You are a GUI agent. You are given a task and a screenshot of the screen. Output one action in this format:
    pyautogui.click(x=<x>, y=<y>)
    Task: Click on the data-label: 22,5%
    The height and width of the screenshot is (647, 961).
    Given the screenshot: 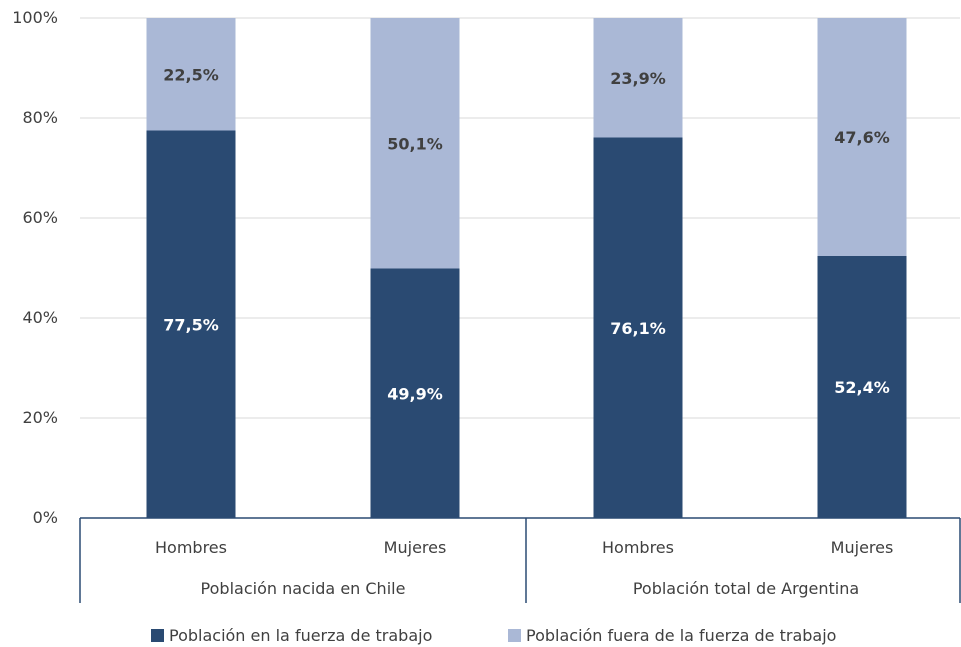 What is the action you would take?
    pyautogui.click(x=191, y=74)
    